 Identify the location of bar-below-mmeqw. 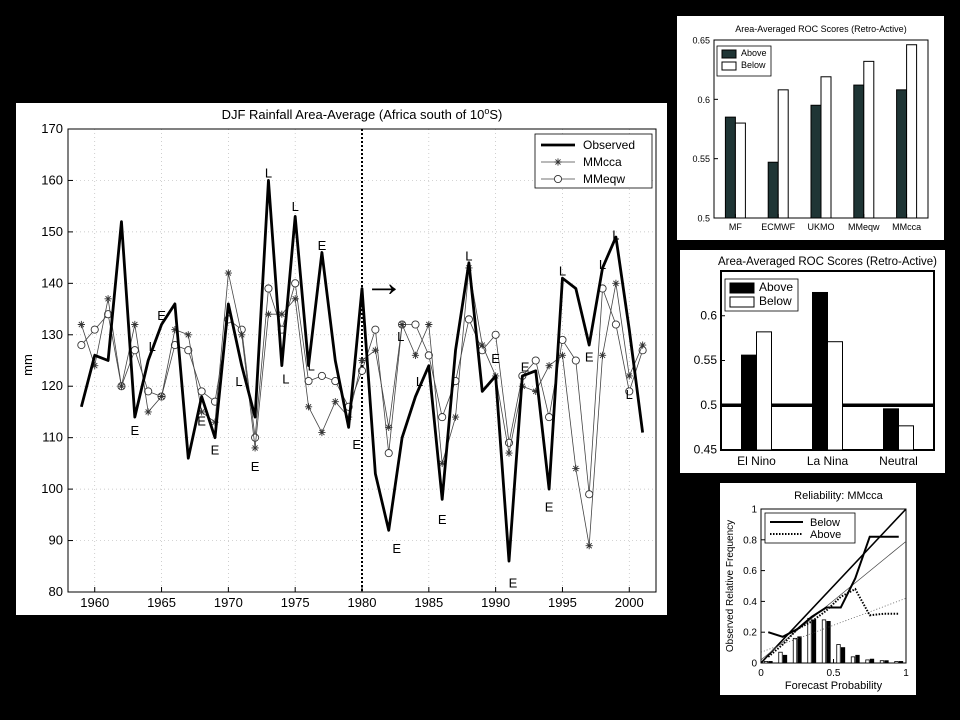
(869, 139).